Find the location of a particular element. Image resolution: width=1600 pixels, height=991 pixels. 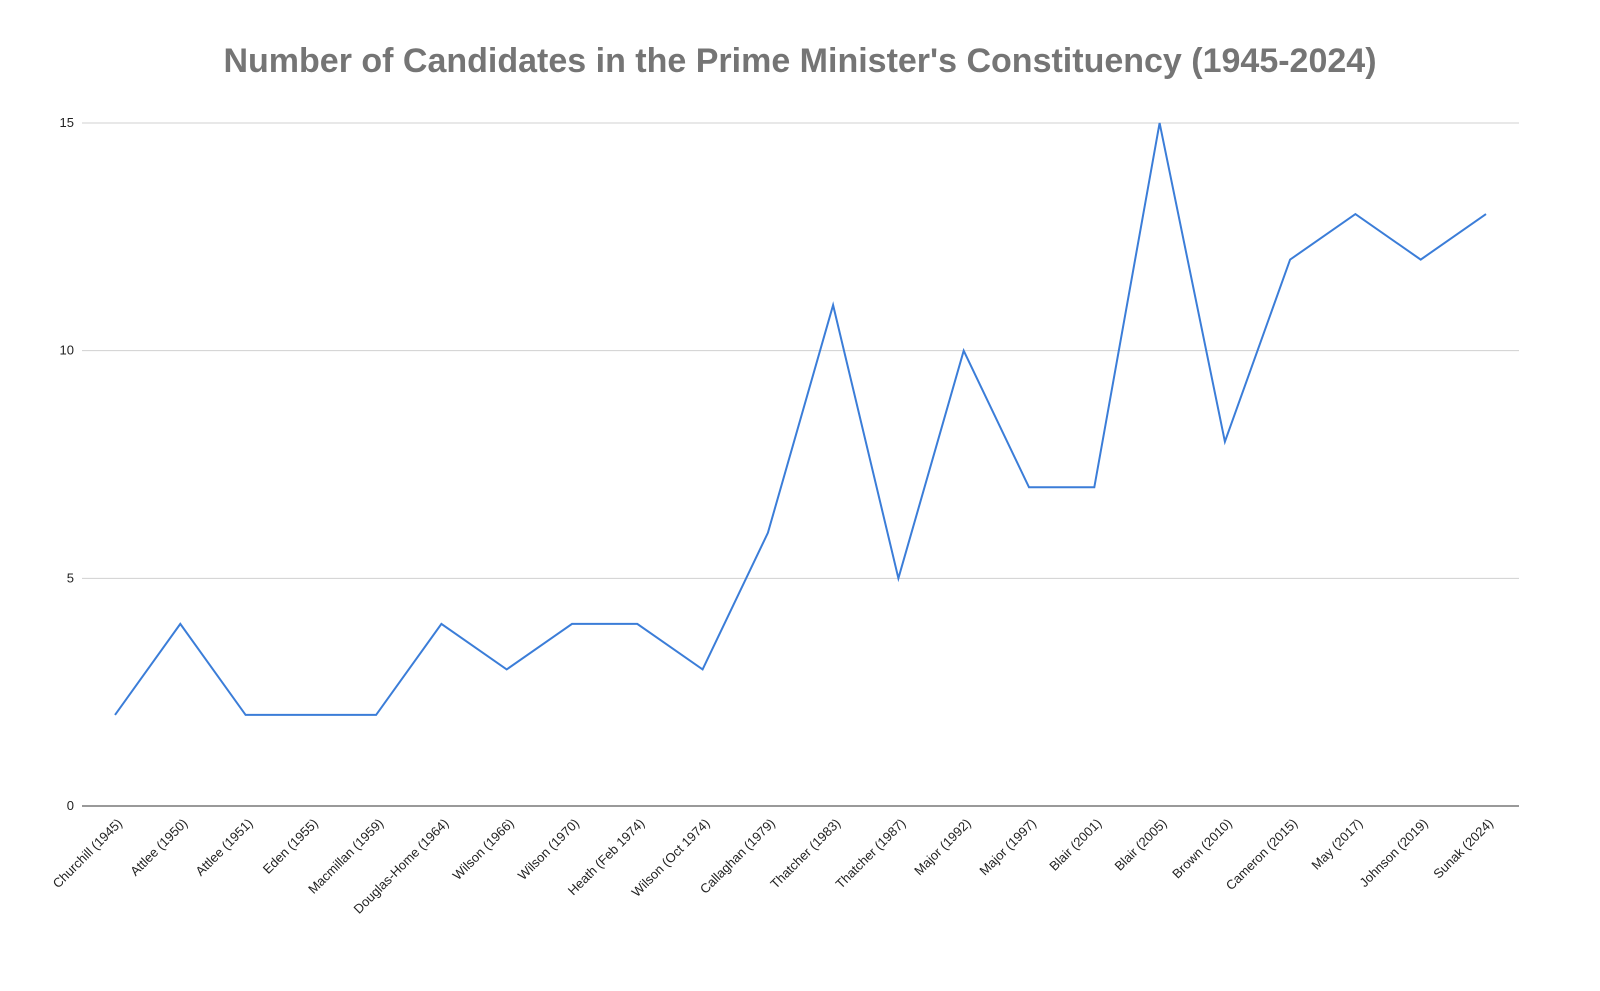

x-tick-label: Blair (2005) is located at coordinates (1141, 845).